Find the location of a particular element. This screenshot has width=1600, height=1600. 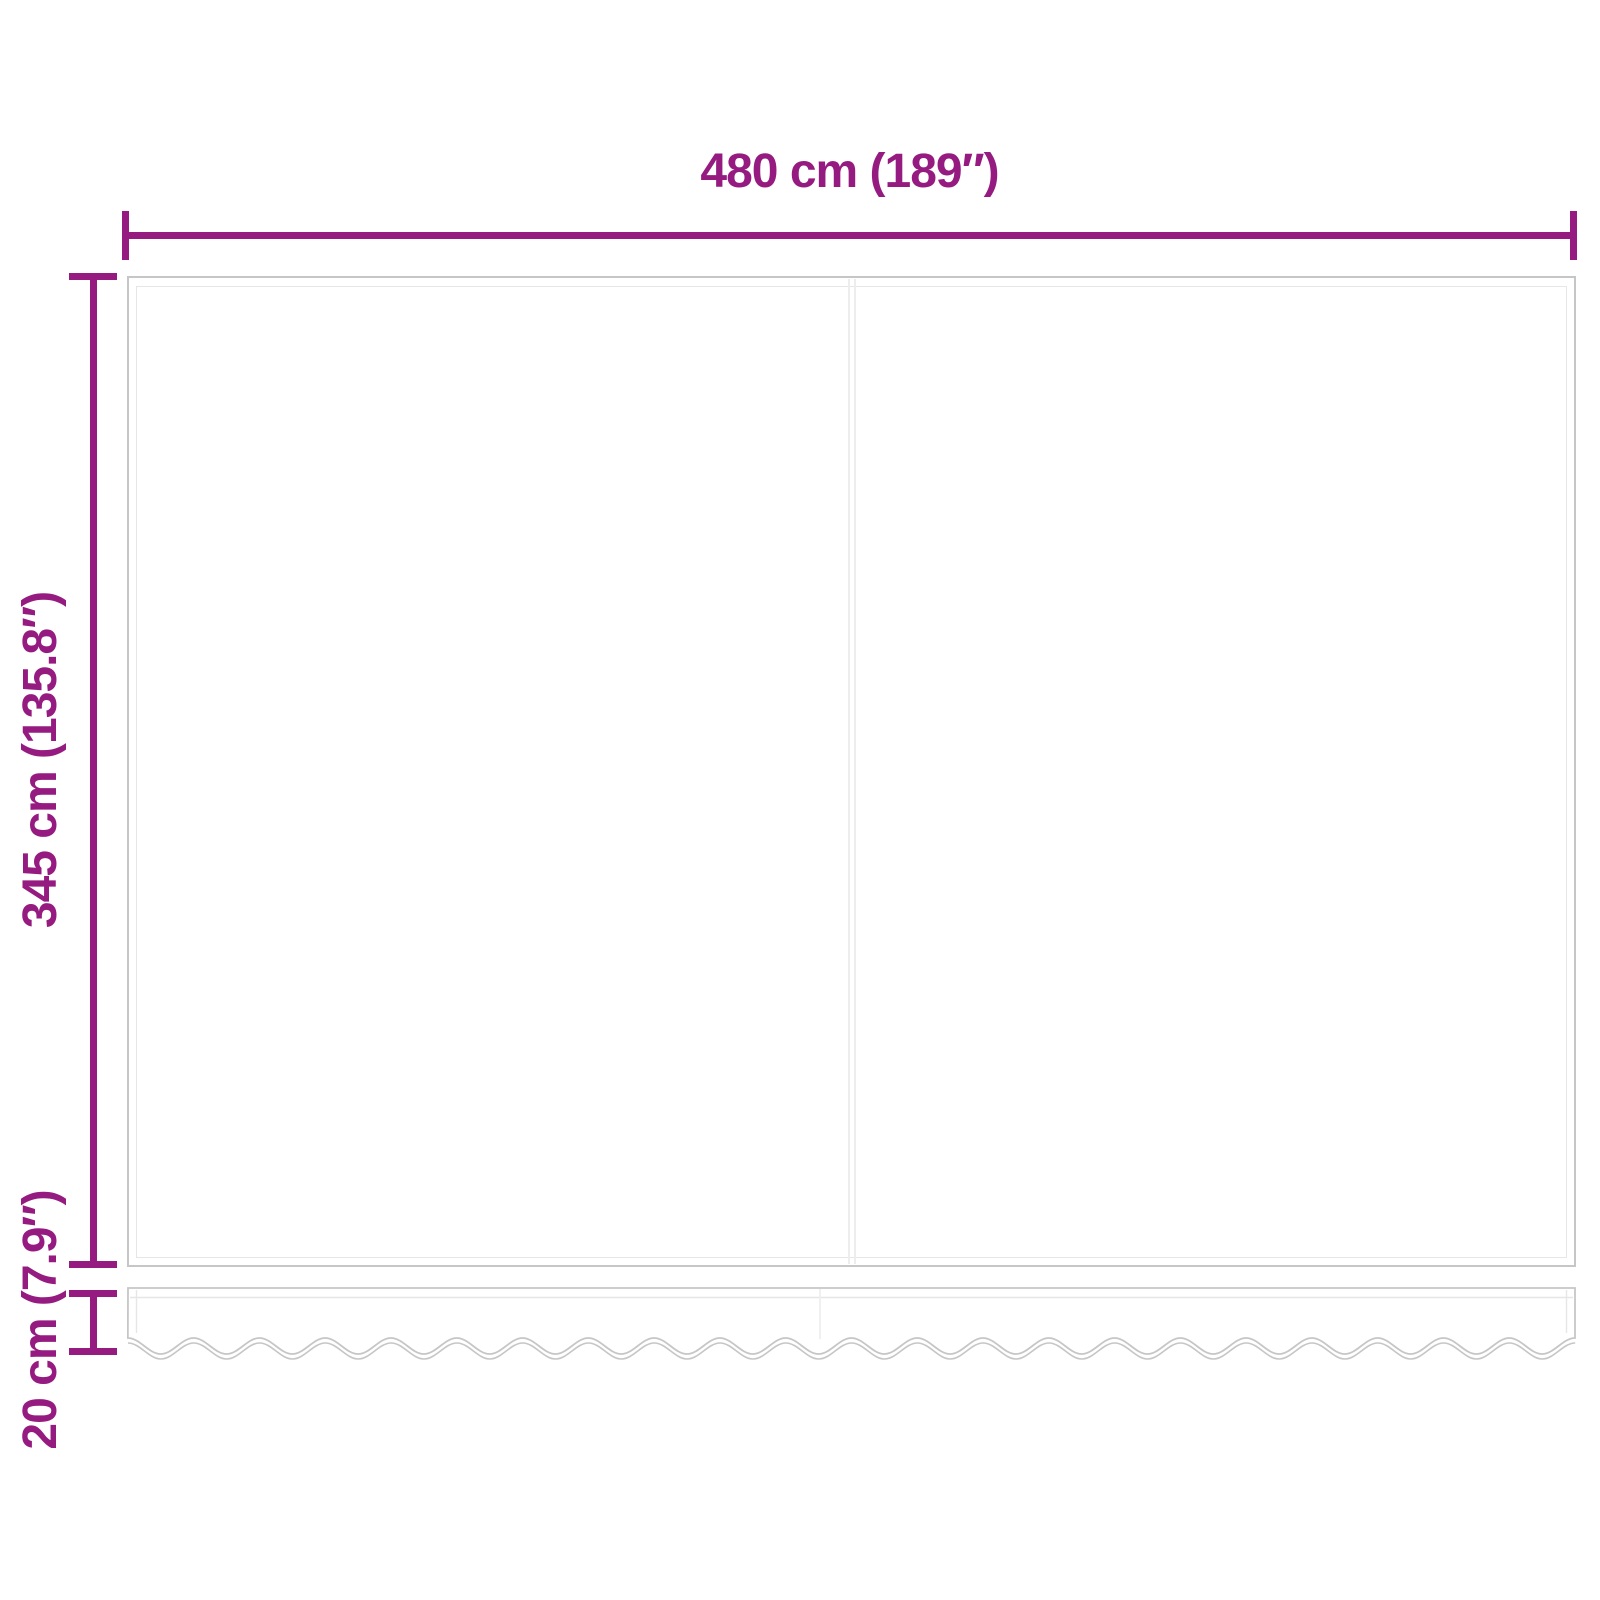

width-dimension-line is located at coordinates (849, 235).